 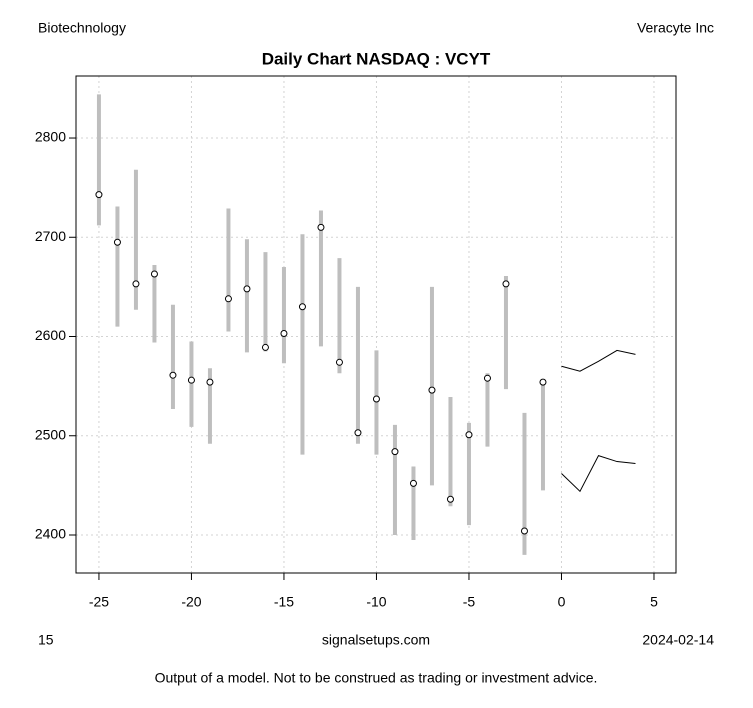 What do you see at coordinates (678, 640) in the screenshot?
I see `footer-right: 2024-02-14` at bounding box center [678, 640].